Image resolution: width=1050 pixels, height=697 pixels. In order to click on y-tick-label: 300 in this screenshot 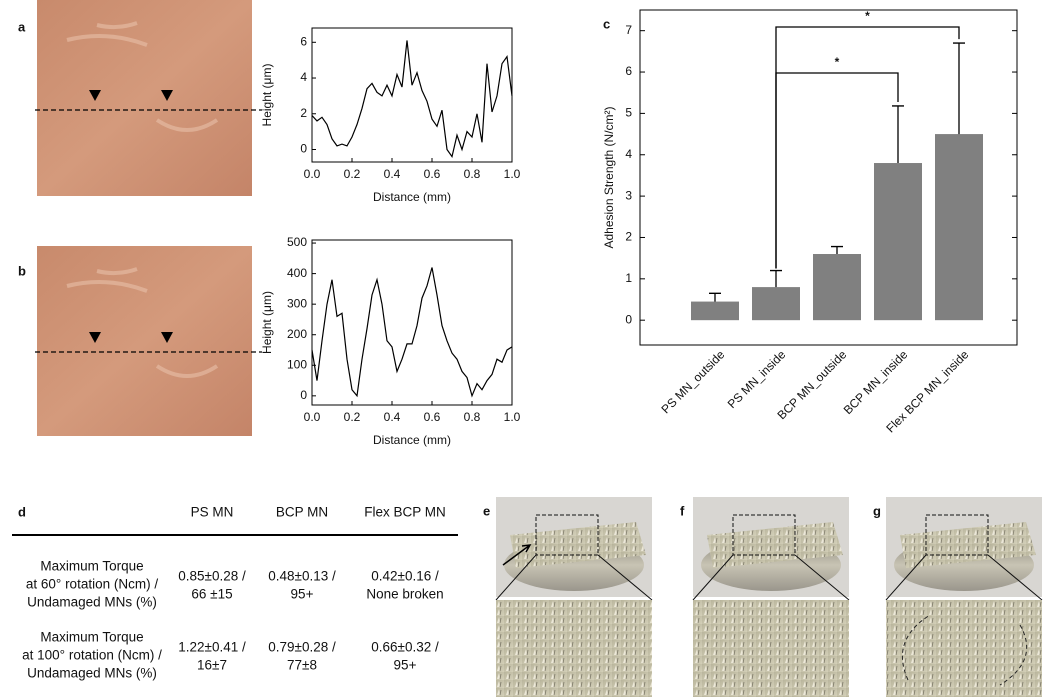, I will do `click(297, 303)`.